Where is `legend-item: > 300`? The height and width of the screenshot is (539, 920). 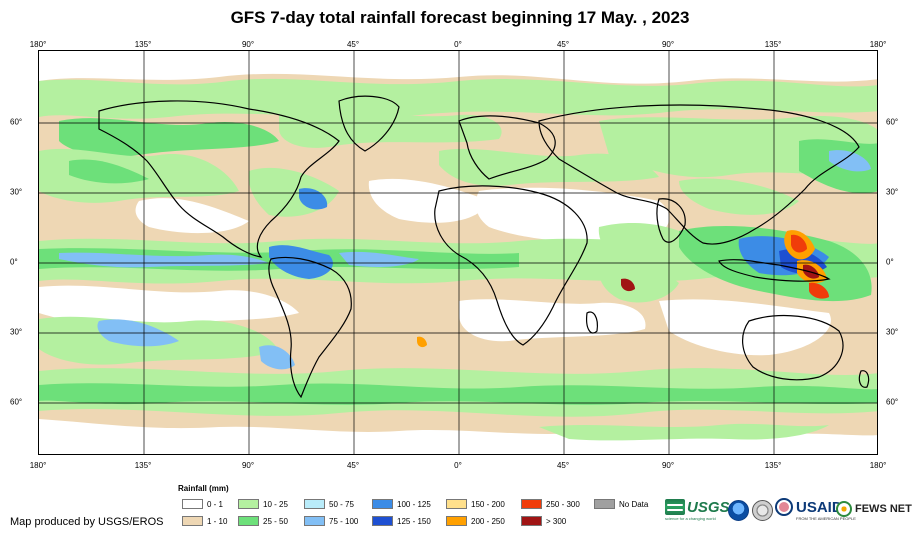
legend-item: > 300 is located at coordinates (543, 521).